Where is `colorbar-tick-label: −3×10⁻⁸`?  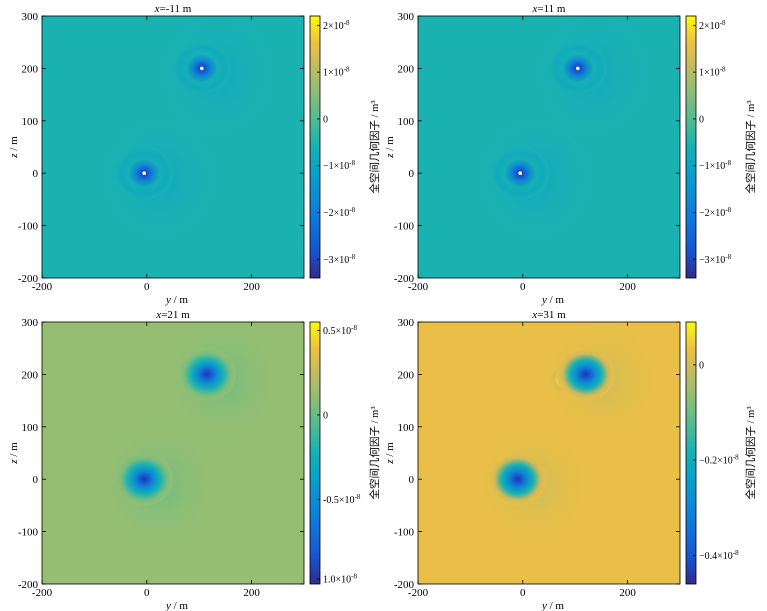 colorbar-tick-label: −3×10⁻⁸ is located at coordinates (715, 259).